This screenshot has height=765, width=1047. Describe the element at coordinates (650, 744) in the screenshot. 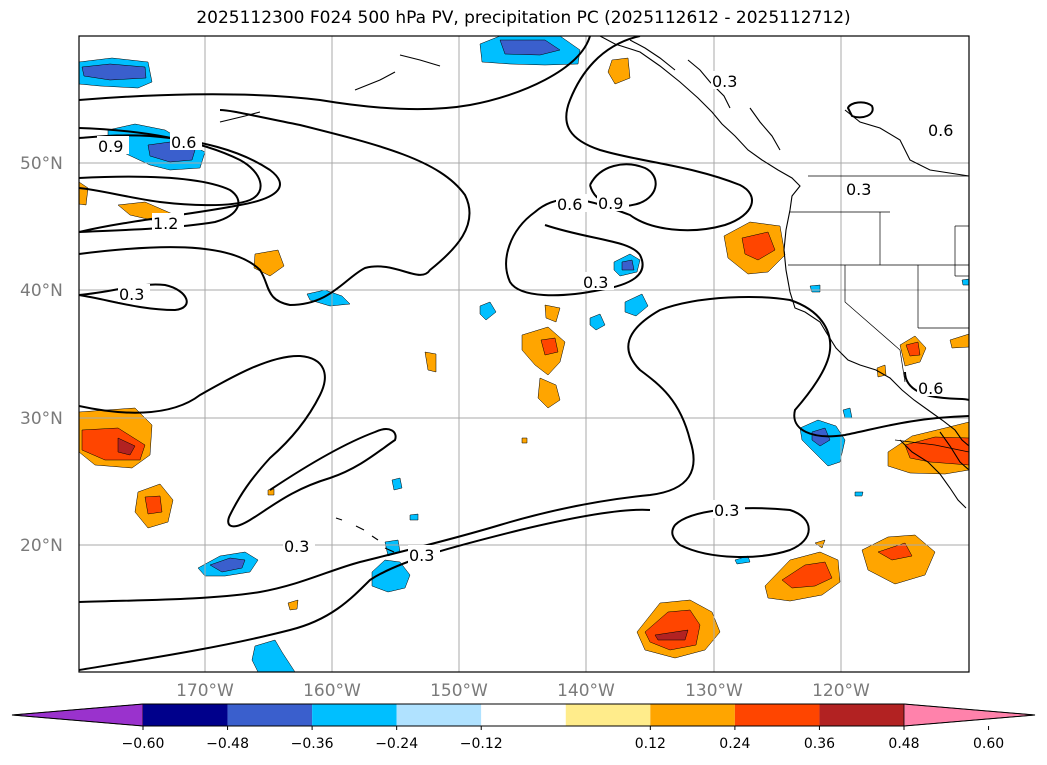

I see `colorbar-tick-label: 0.12` at that location.